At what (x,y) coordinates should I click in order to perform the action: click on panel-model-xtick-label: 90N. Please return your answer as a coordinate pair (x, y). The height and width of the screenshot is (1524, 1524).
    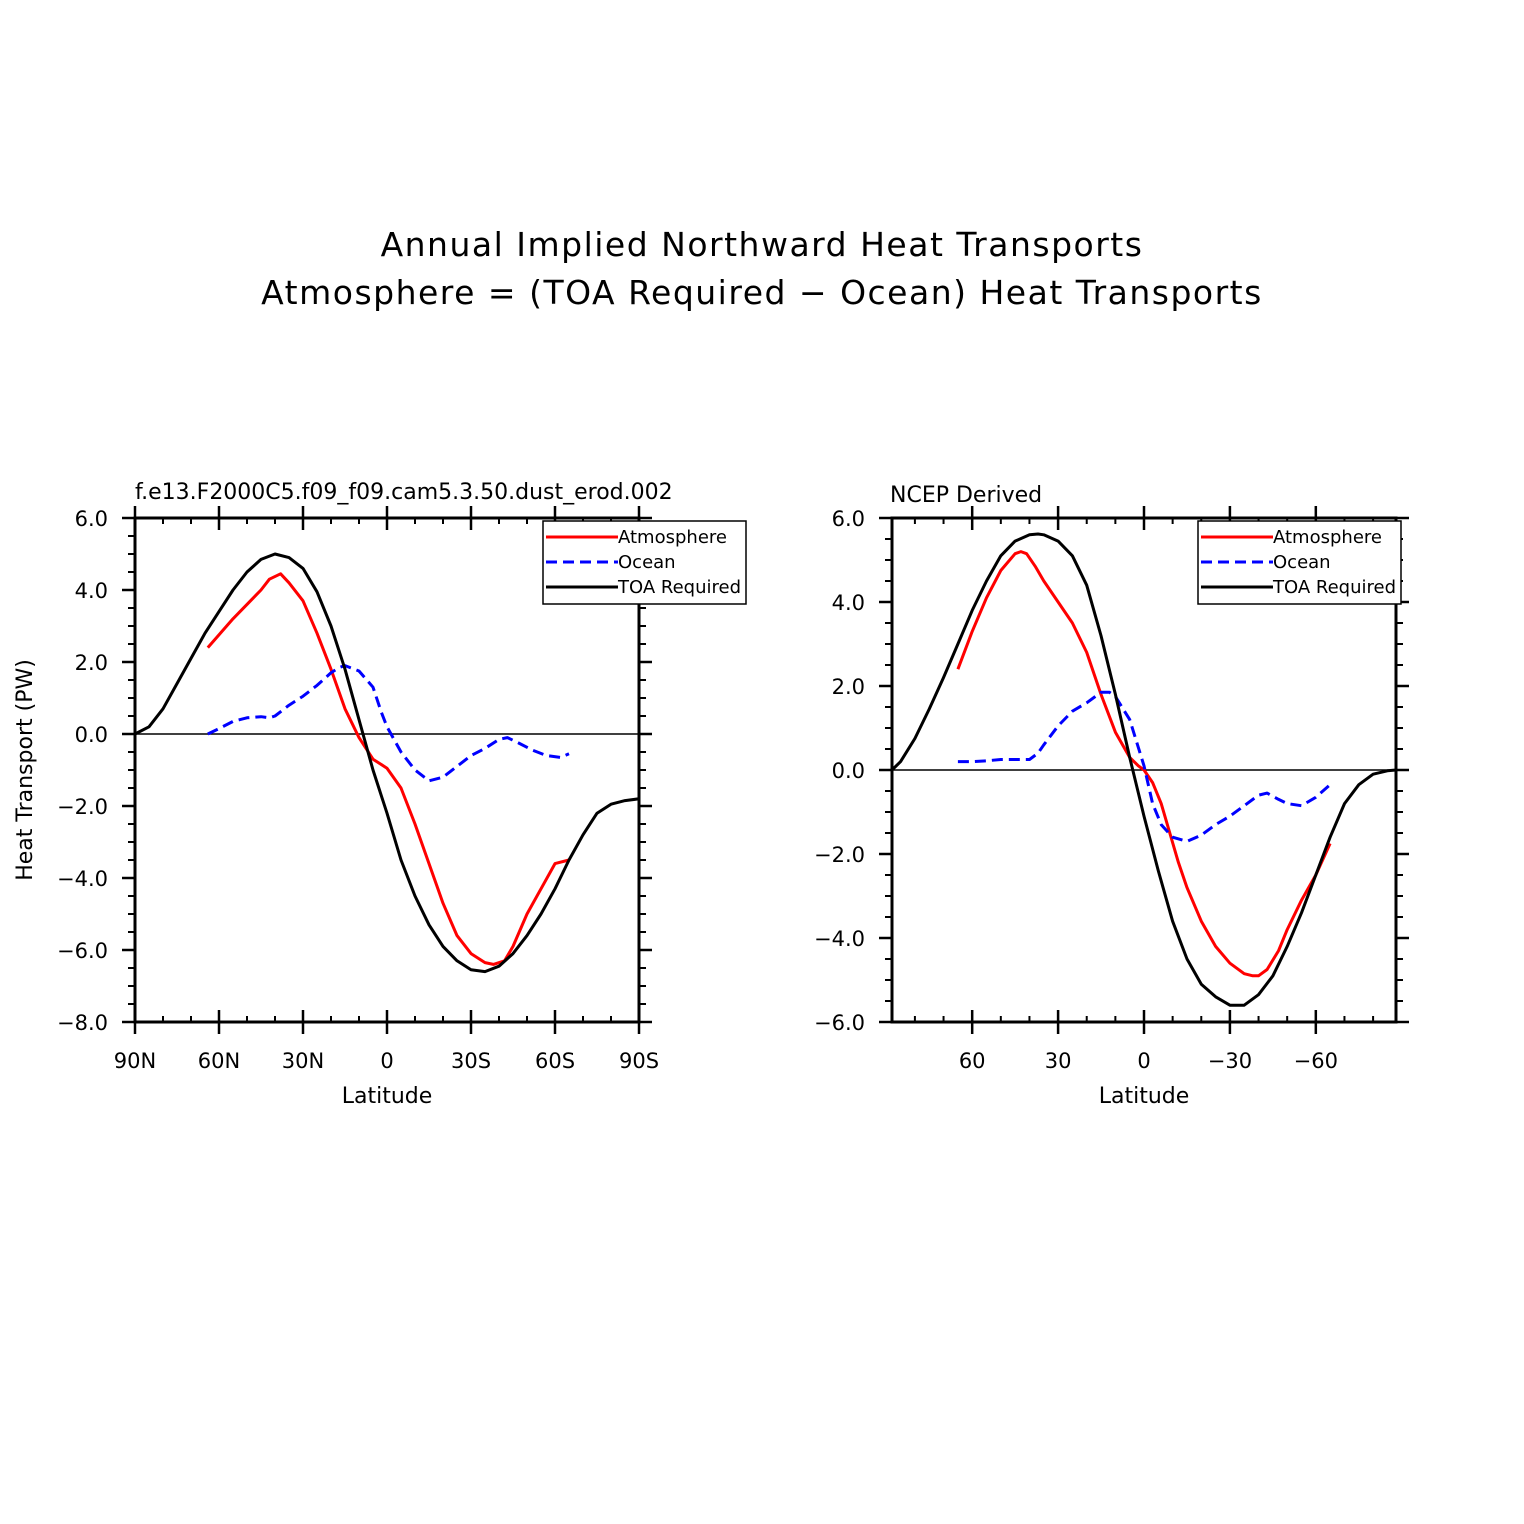
    Looking at the image, I should click on (135, 1061).